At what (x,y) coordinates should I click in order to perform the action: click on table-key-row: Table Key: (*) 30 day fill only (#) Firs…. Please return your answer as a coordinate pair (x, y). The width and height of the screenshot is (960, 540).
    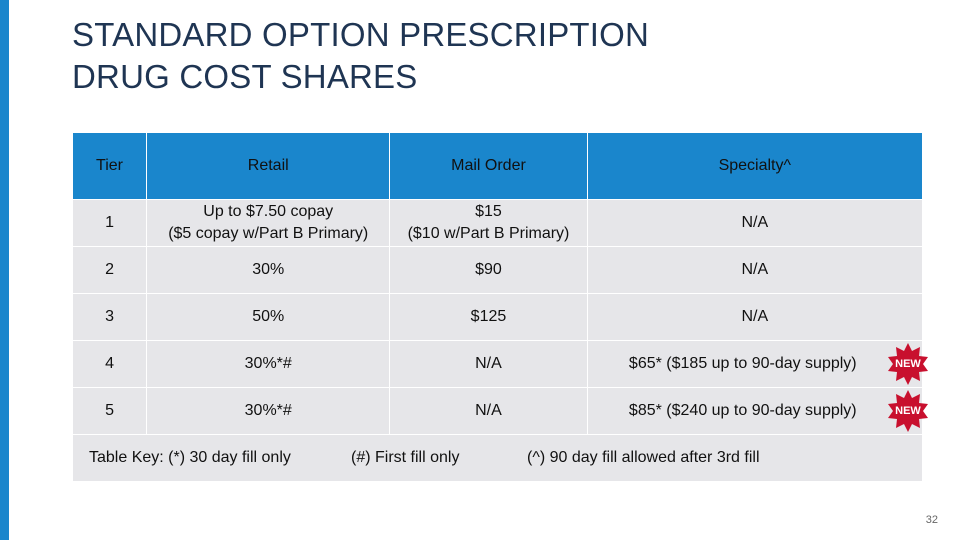
    Looking at the image, I should click on (497, 458).